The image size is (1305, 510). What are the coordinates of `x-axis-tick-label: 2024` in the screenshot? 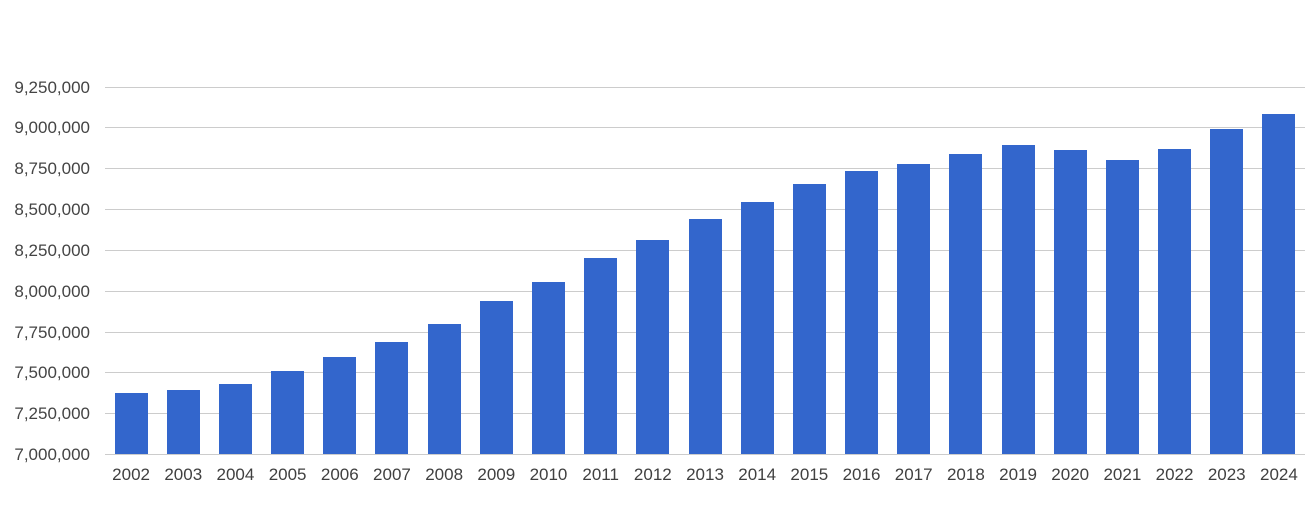 It's located at (1278, 474).